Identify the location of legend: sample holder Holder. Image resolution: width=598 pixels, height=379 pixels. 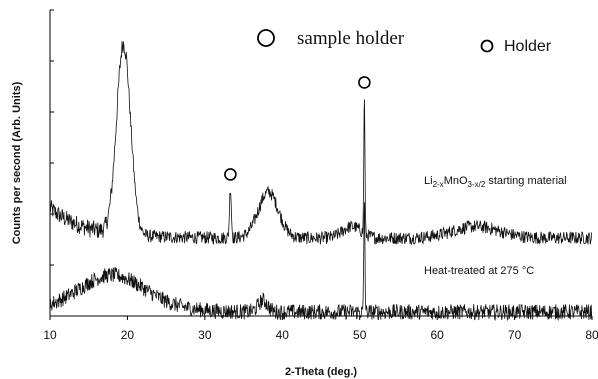
(404, 41).